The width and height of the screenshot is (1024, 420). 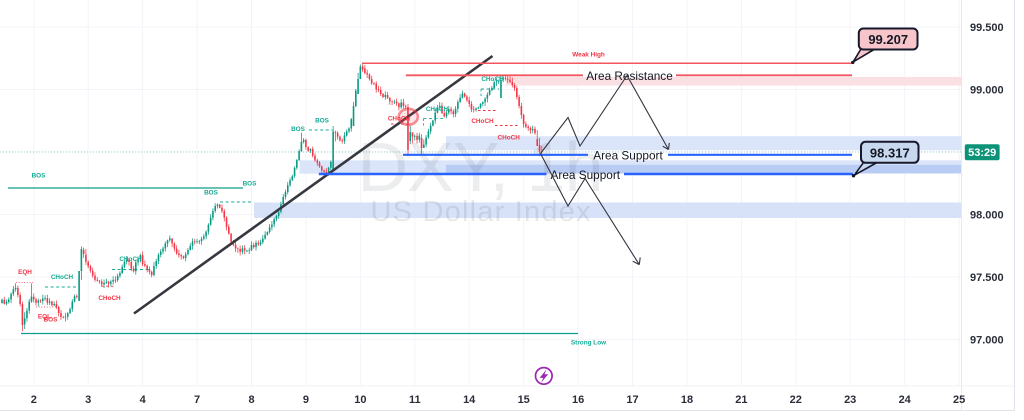 I want to click on svg-text: 25, so click(x=959, y=400).